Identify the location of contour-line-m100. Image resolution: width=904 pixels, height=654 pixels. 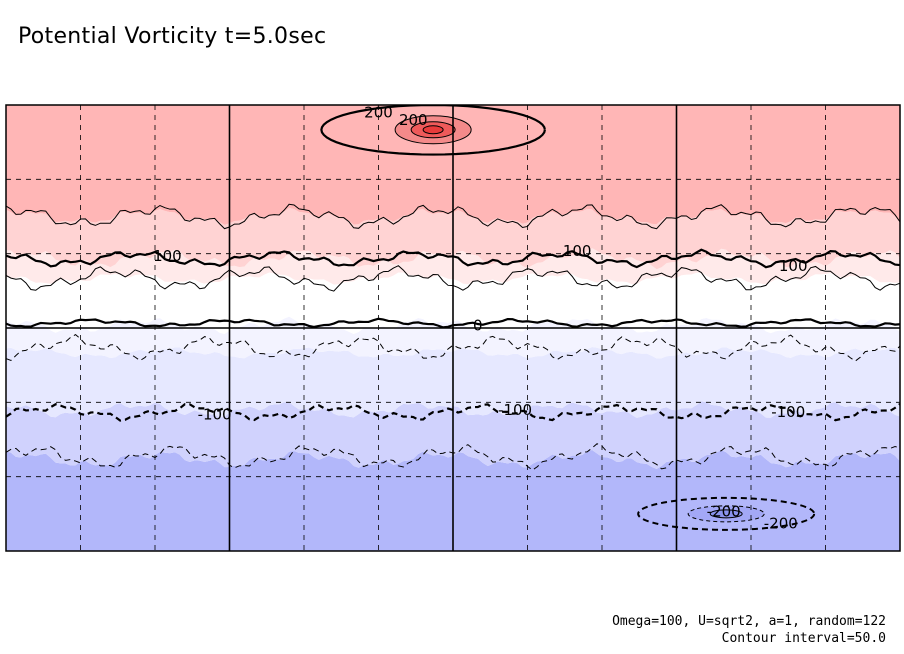
(453, 412).